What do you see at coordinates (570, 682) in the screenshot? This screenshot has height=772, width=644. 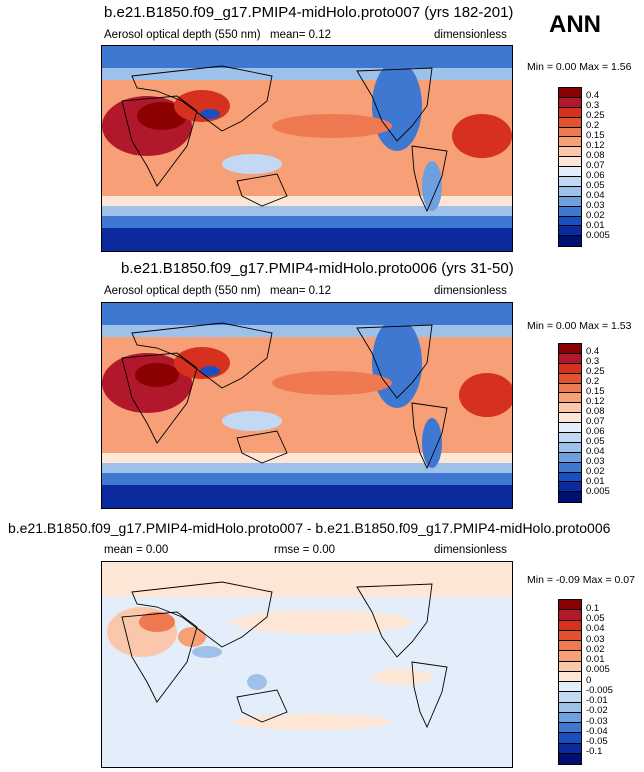 I see `panel3-colorbar` at bounding box center [570, 682].